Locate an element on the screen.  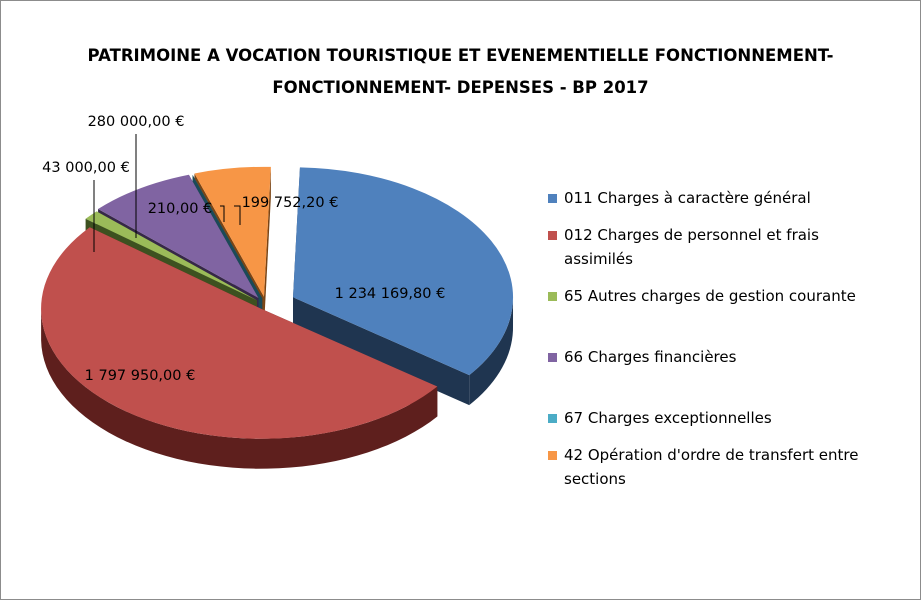
legend-label-2-line-0: 65 Autres charges de gestion courante is located at coordinates (710, 296).